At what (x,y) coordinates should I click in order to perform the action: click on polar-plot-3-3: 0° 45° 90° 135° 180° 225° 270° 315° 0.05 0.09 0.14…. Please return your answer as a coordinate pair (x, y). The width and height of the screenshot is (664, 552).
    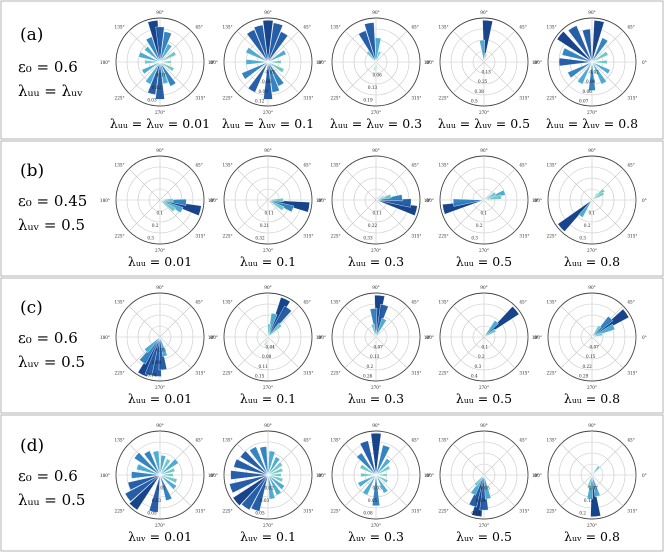
    Looking at the image, I should click on (481, 483).